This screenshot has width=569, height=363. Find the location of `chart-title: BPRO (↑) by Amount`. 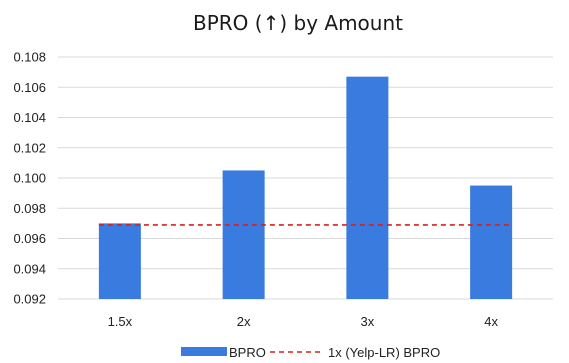

chart-title: BPRO (↑) by Amount is located at coordinates (298, 23).